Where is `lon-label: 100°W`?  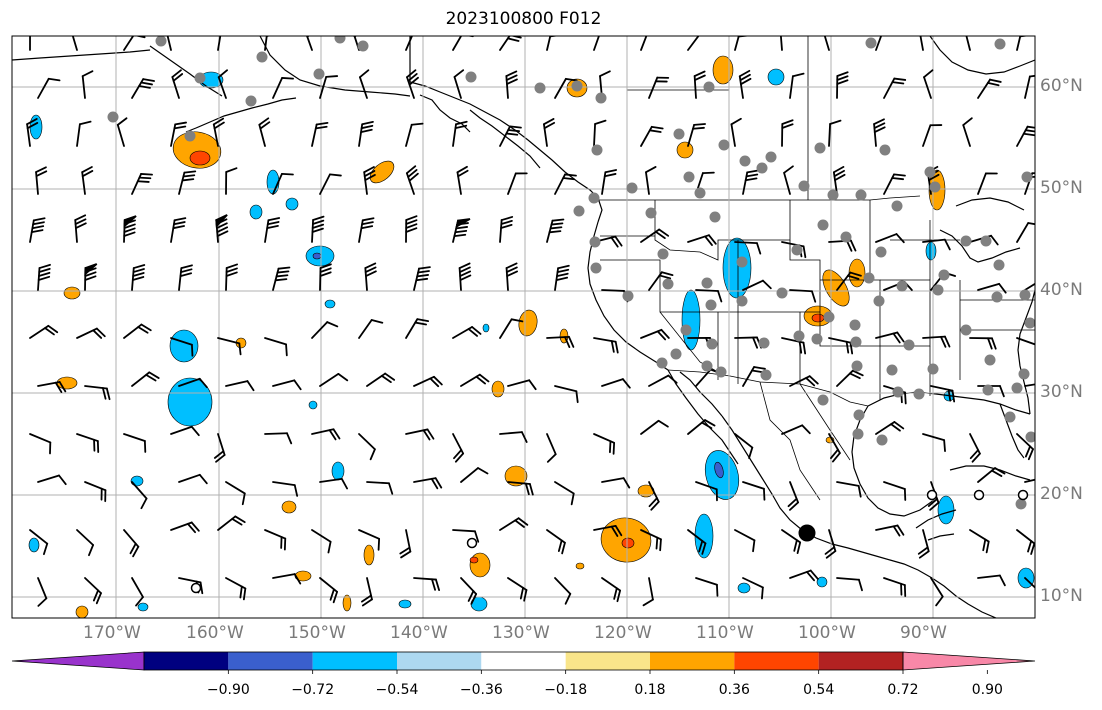
lon-label: 100°W is located at coordinates (827, 633).